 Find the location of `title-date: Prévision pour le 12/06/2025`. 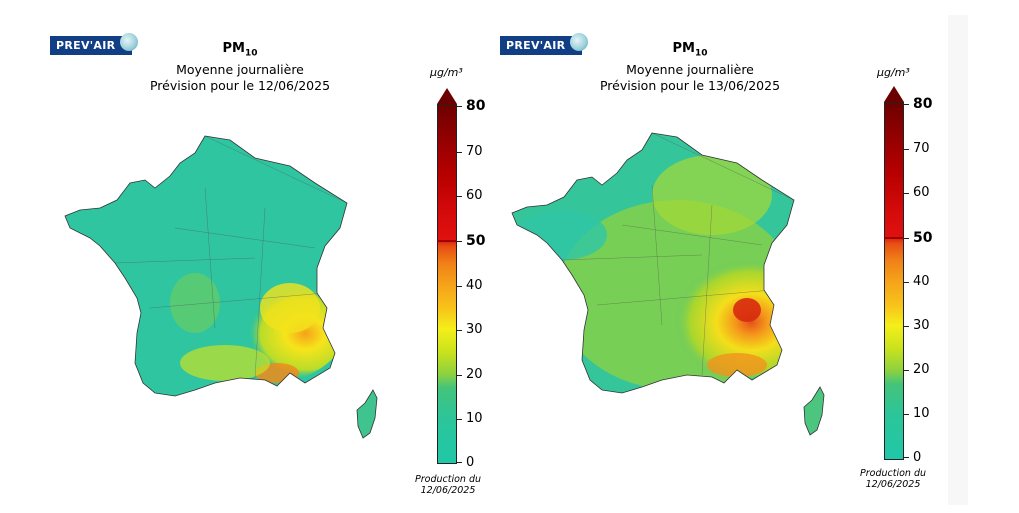

title-date: Prévision pour le 12/06/2025 is located at coordinates (240, 85).